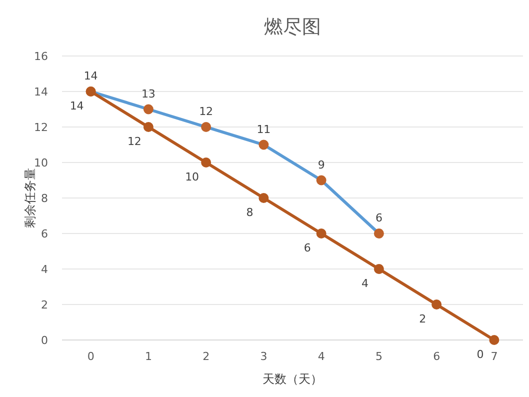 This screenshot has width=529, height=397. What do you see at coordinates (250, 212) in the screenshot?
I see `data-label: 8` at bounding box center [250, 212].